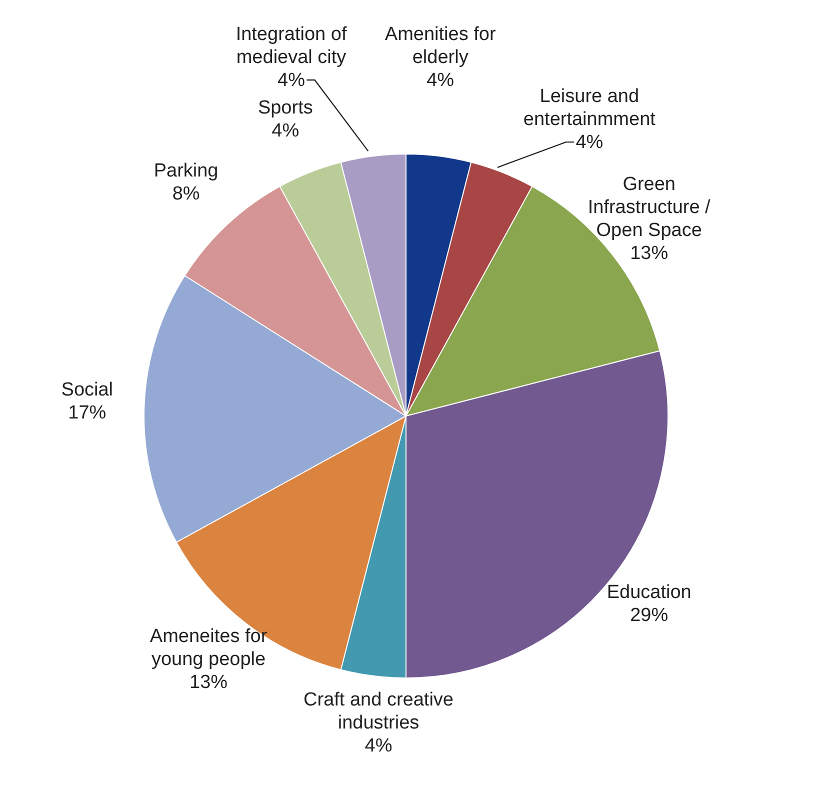  Describe the element at coordinates (87, 413) in the screenshot. I see `data-label: 17%` at that location.